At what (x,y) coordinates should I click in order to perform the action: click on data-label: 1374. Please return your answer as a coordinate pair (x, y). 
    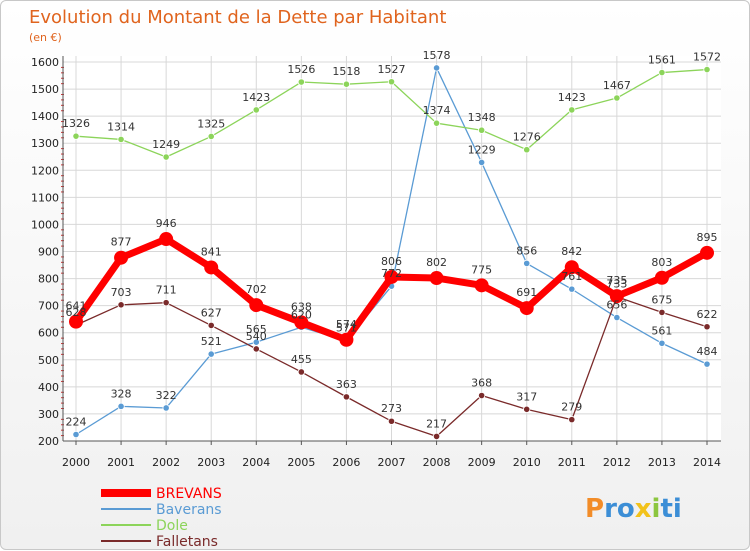
    Looking at the image, I should click on (437, 110).